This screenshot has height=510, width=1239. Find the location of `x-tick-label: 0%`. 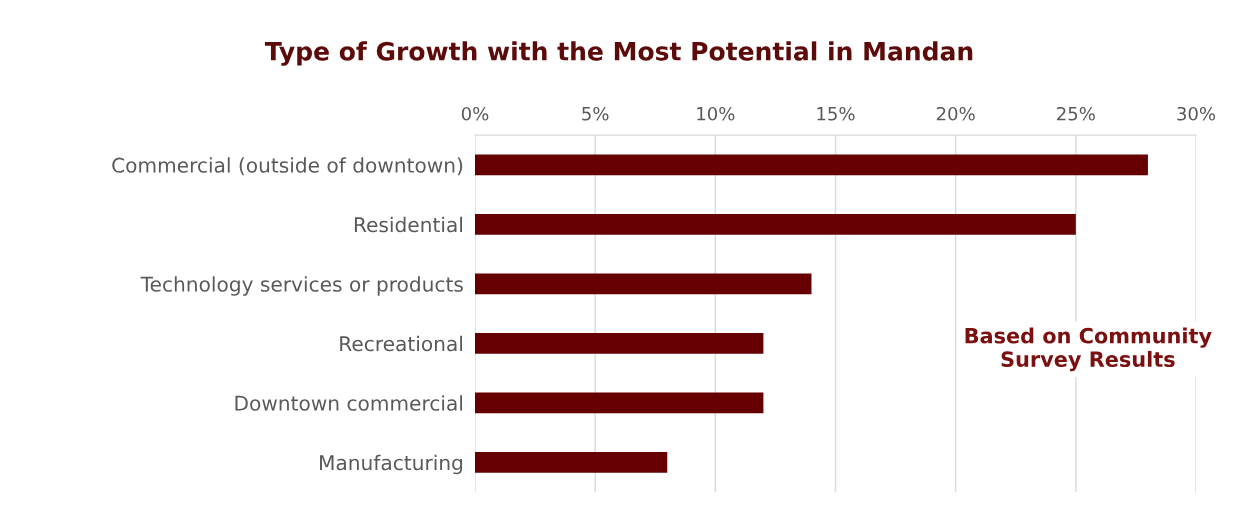

x-tick-label: 0% is located at coordinates (475, 113).